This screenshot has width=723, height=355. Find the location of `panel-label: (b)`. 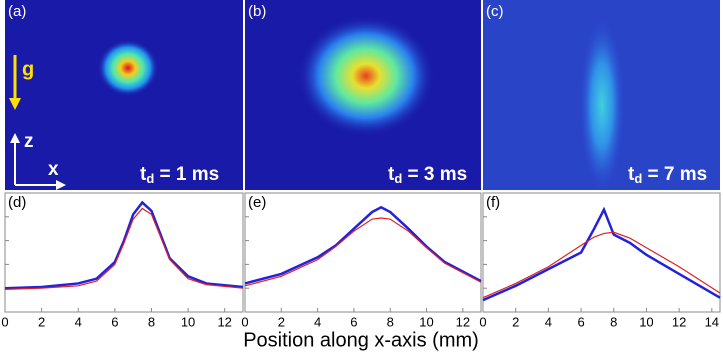

panel-label: (b) is located at coordinates (257, 11).